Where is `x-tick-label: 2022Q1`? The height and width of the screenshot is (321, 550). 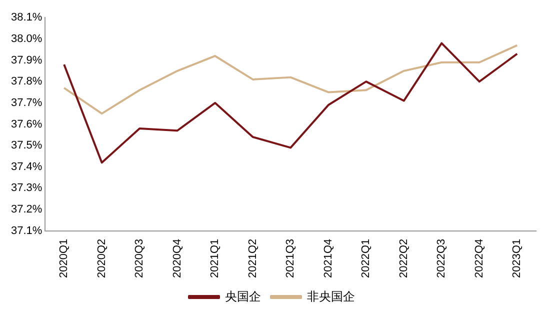
x-tick-label: 2022Q1 is located at coordinates (366, 258).